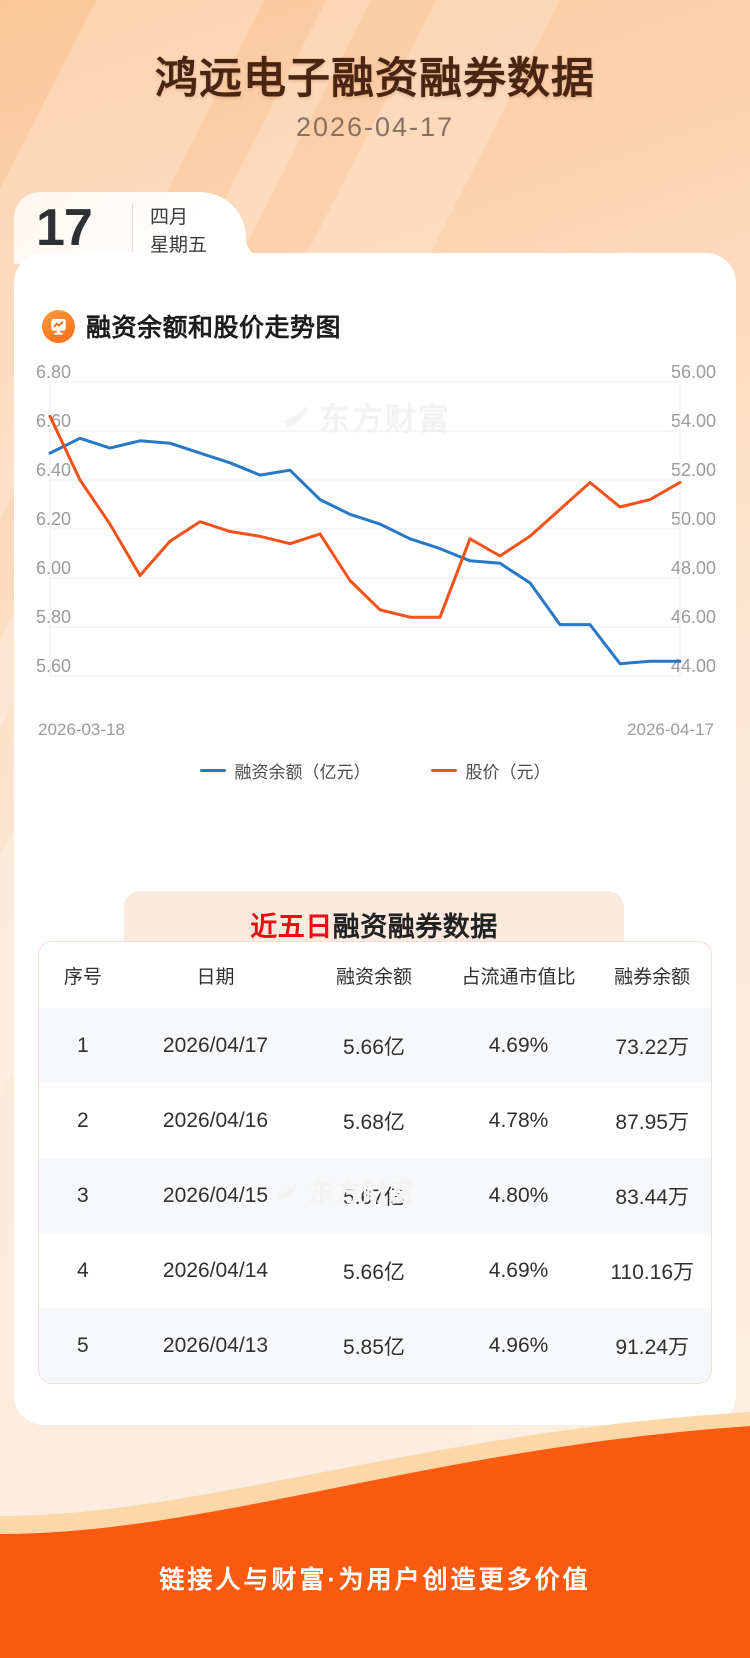 This screenshot has width=750, height=1658. I want to click on y-left-tick-2: 6.40, so click(54, 470).